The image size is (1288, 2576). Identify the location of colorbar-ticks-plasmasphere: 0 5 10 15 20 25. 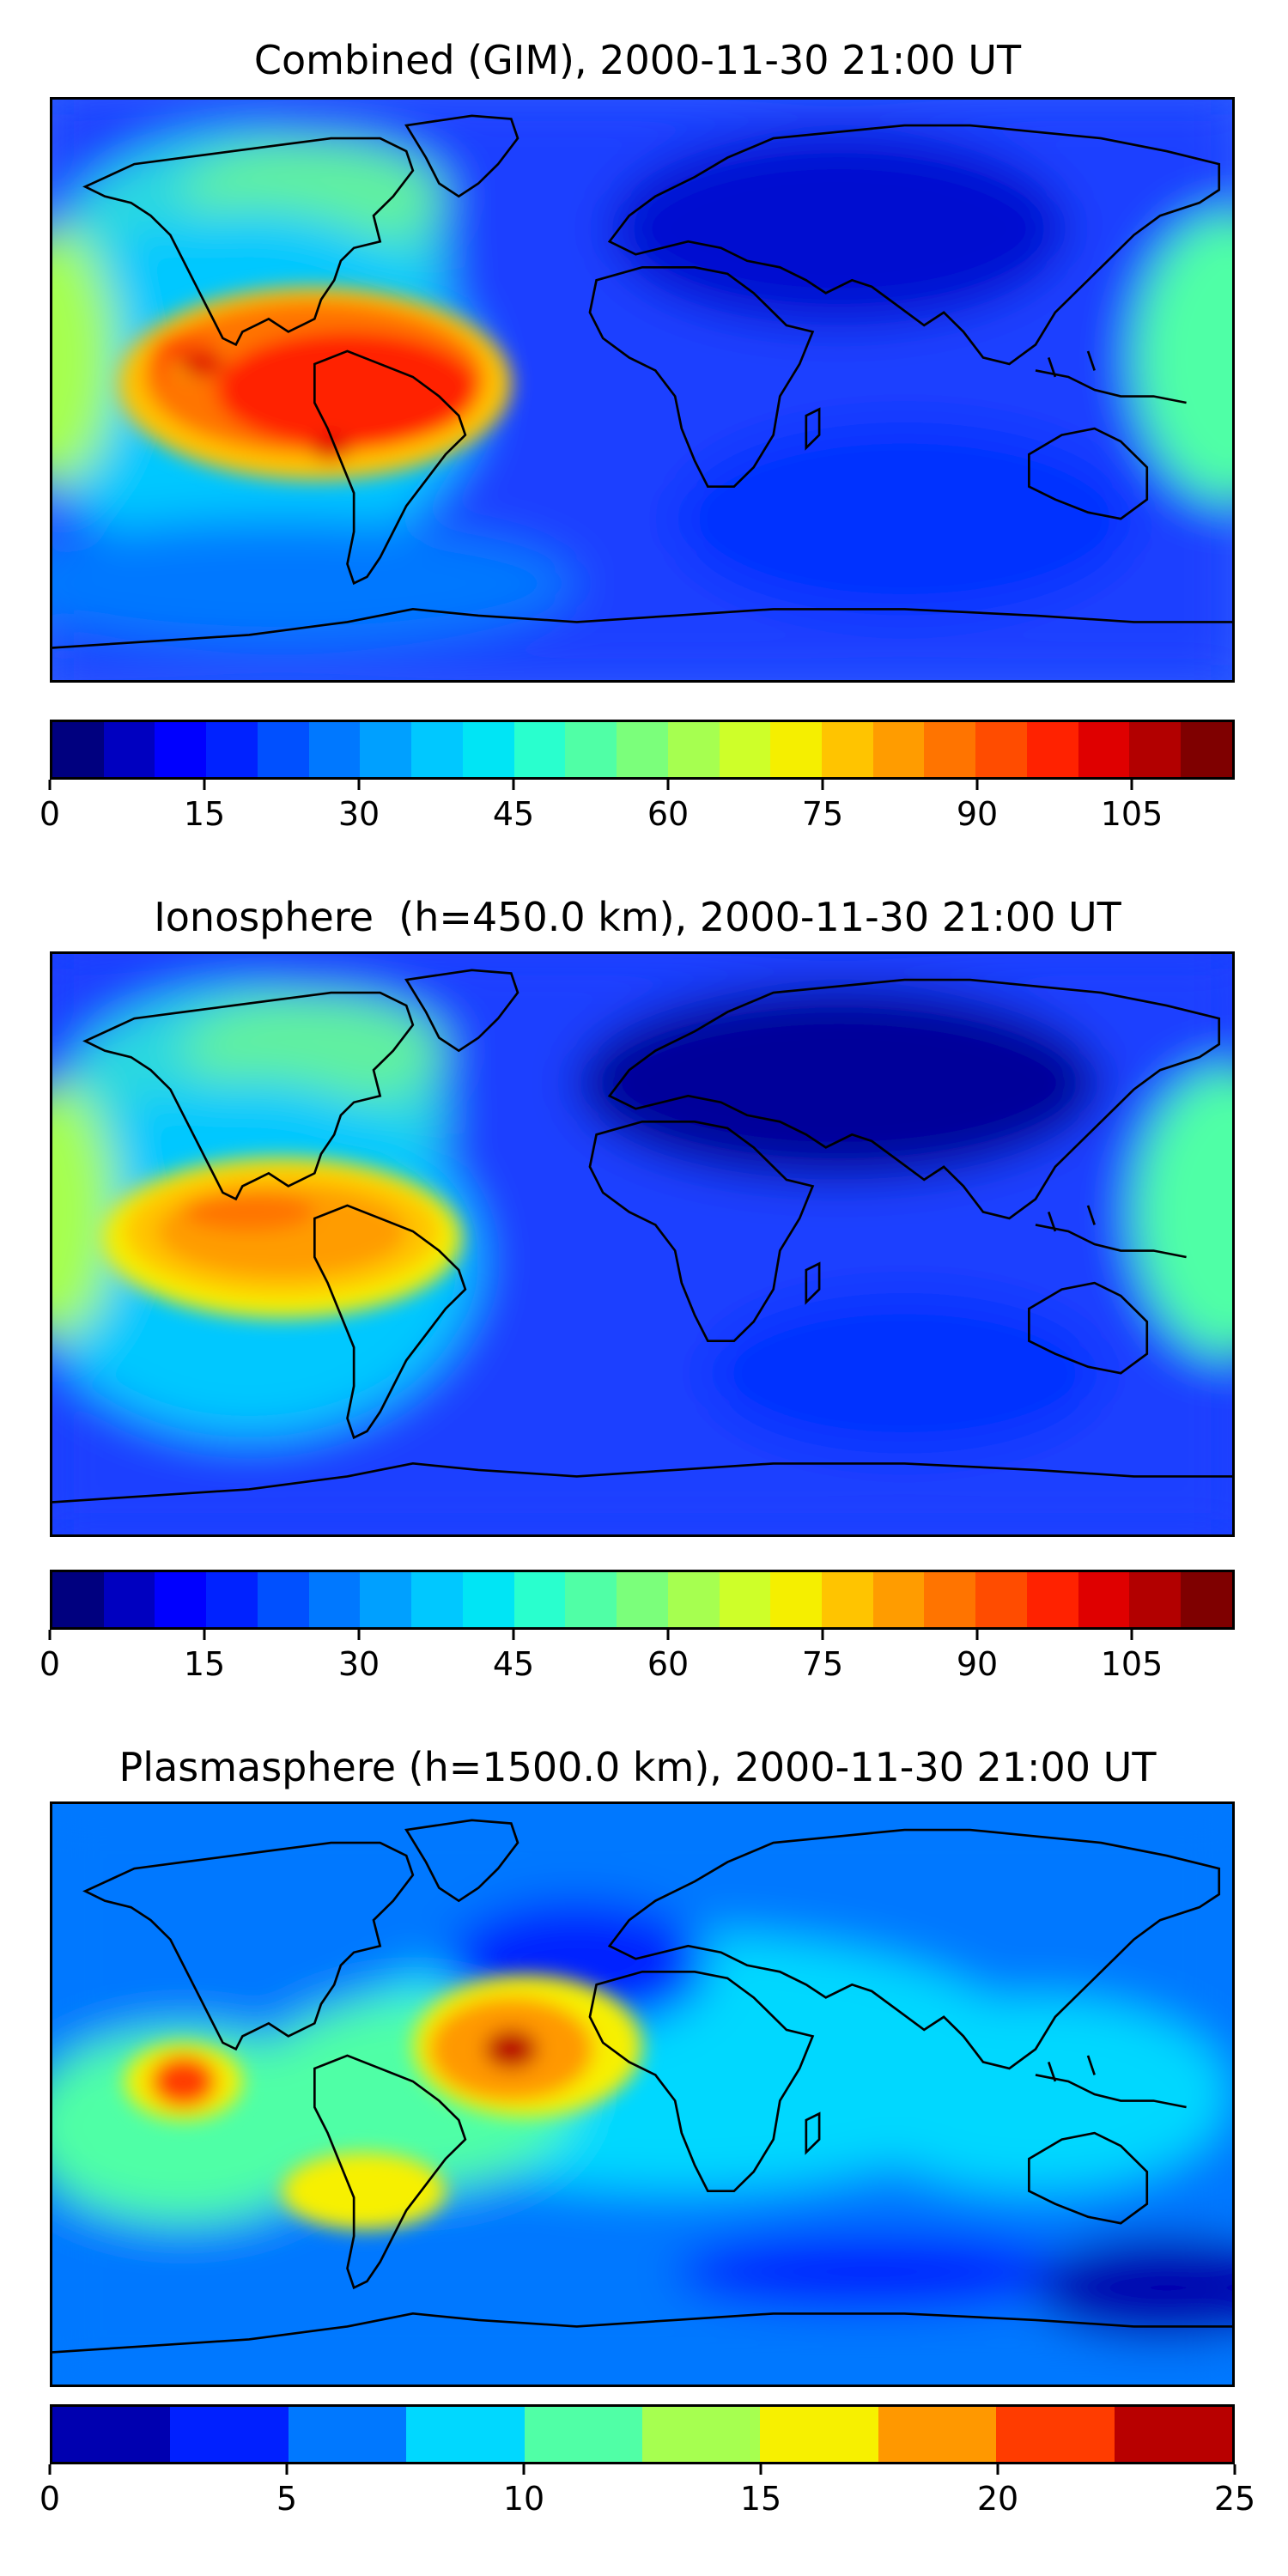
(647, 2491).